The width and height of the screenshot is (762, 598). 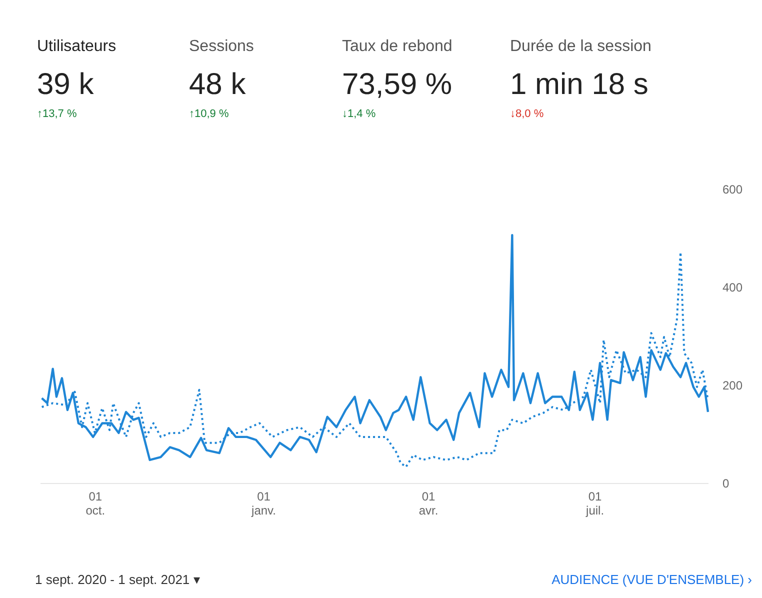 I want to click on x-tick-label: 01 oct., so click(x=96, y=504).